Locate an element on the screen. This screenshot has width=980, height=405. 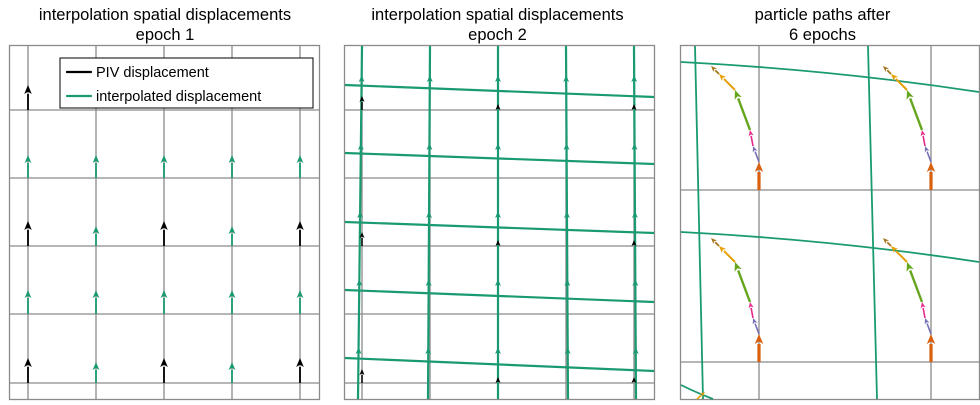
panel-3-title: particle paths after 6 epochs is located at coordinates (822, 25).